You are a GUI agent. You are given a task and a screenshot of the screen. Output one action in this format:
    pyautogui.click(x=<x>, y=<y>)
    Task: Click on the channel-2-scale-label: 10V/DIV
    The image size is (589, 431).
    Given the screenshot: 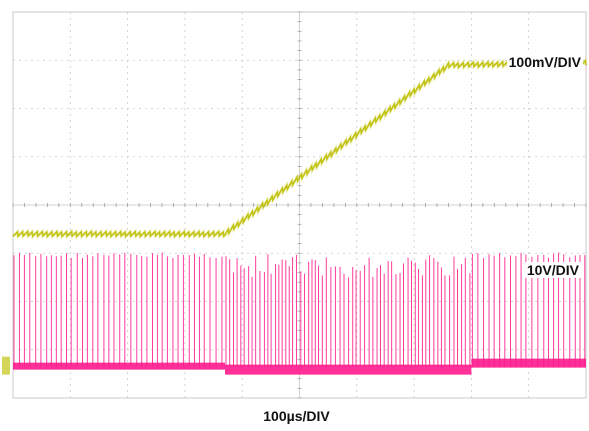 What is the action you would take?
    pyautogui.click(x=552, y=270)
    